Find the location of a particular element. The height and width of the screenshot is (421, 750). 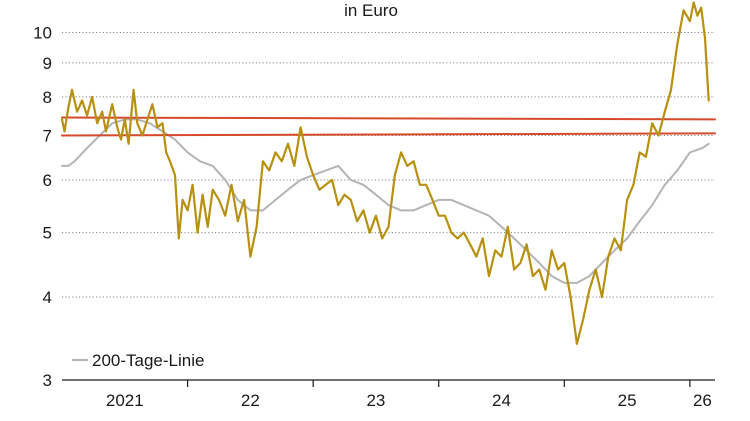

legend-label-ma200: 200-Tage-Linie is located at coordinates (148, 360).